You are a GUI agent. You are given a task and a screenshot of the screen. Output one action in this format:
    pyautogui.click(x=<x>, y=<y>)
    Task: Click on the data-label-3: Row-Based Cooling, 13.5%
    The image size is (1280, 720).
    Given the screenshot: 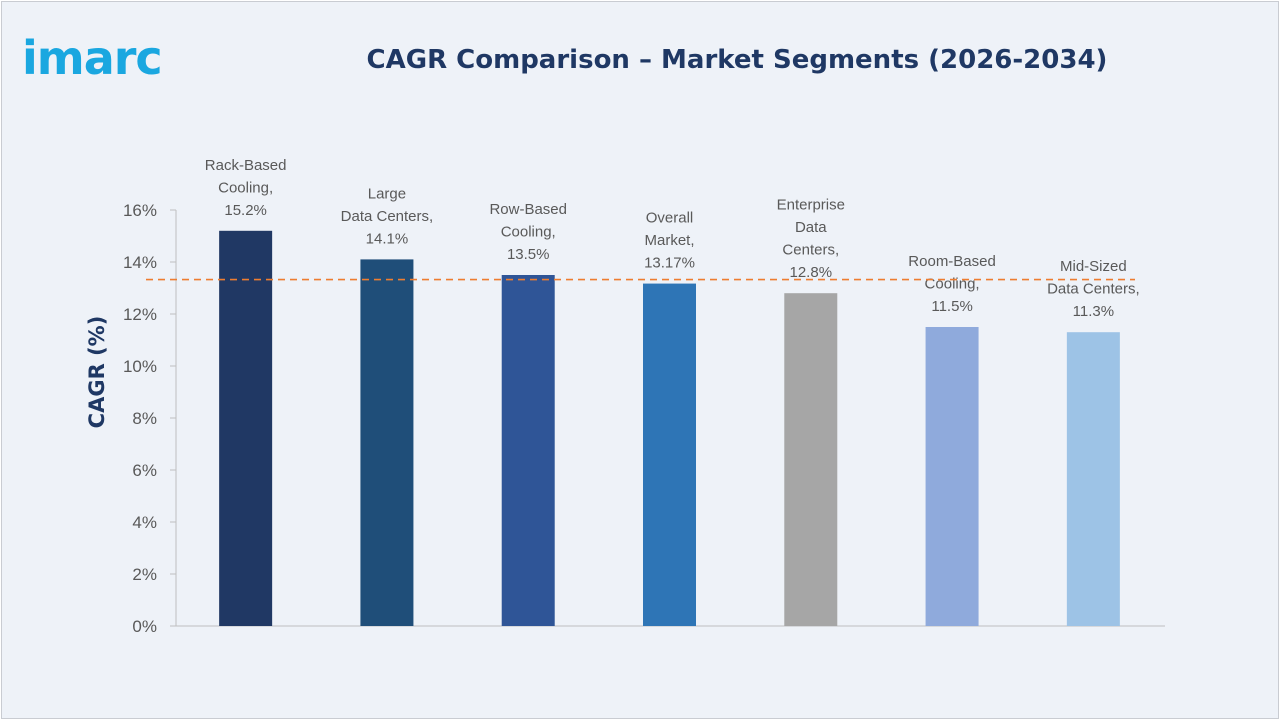 What is the action you would take?
    pyautogui.click(x=528, y=232)
    